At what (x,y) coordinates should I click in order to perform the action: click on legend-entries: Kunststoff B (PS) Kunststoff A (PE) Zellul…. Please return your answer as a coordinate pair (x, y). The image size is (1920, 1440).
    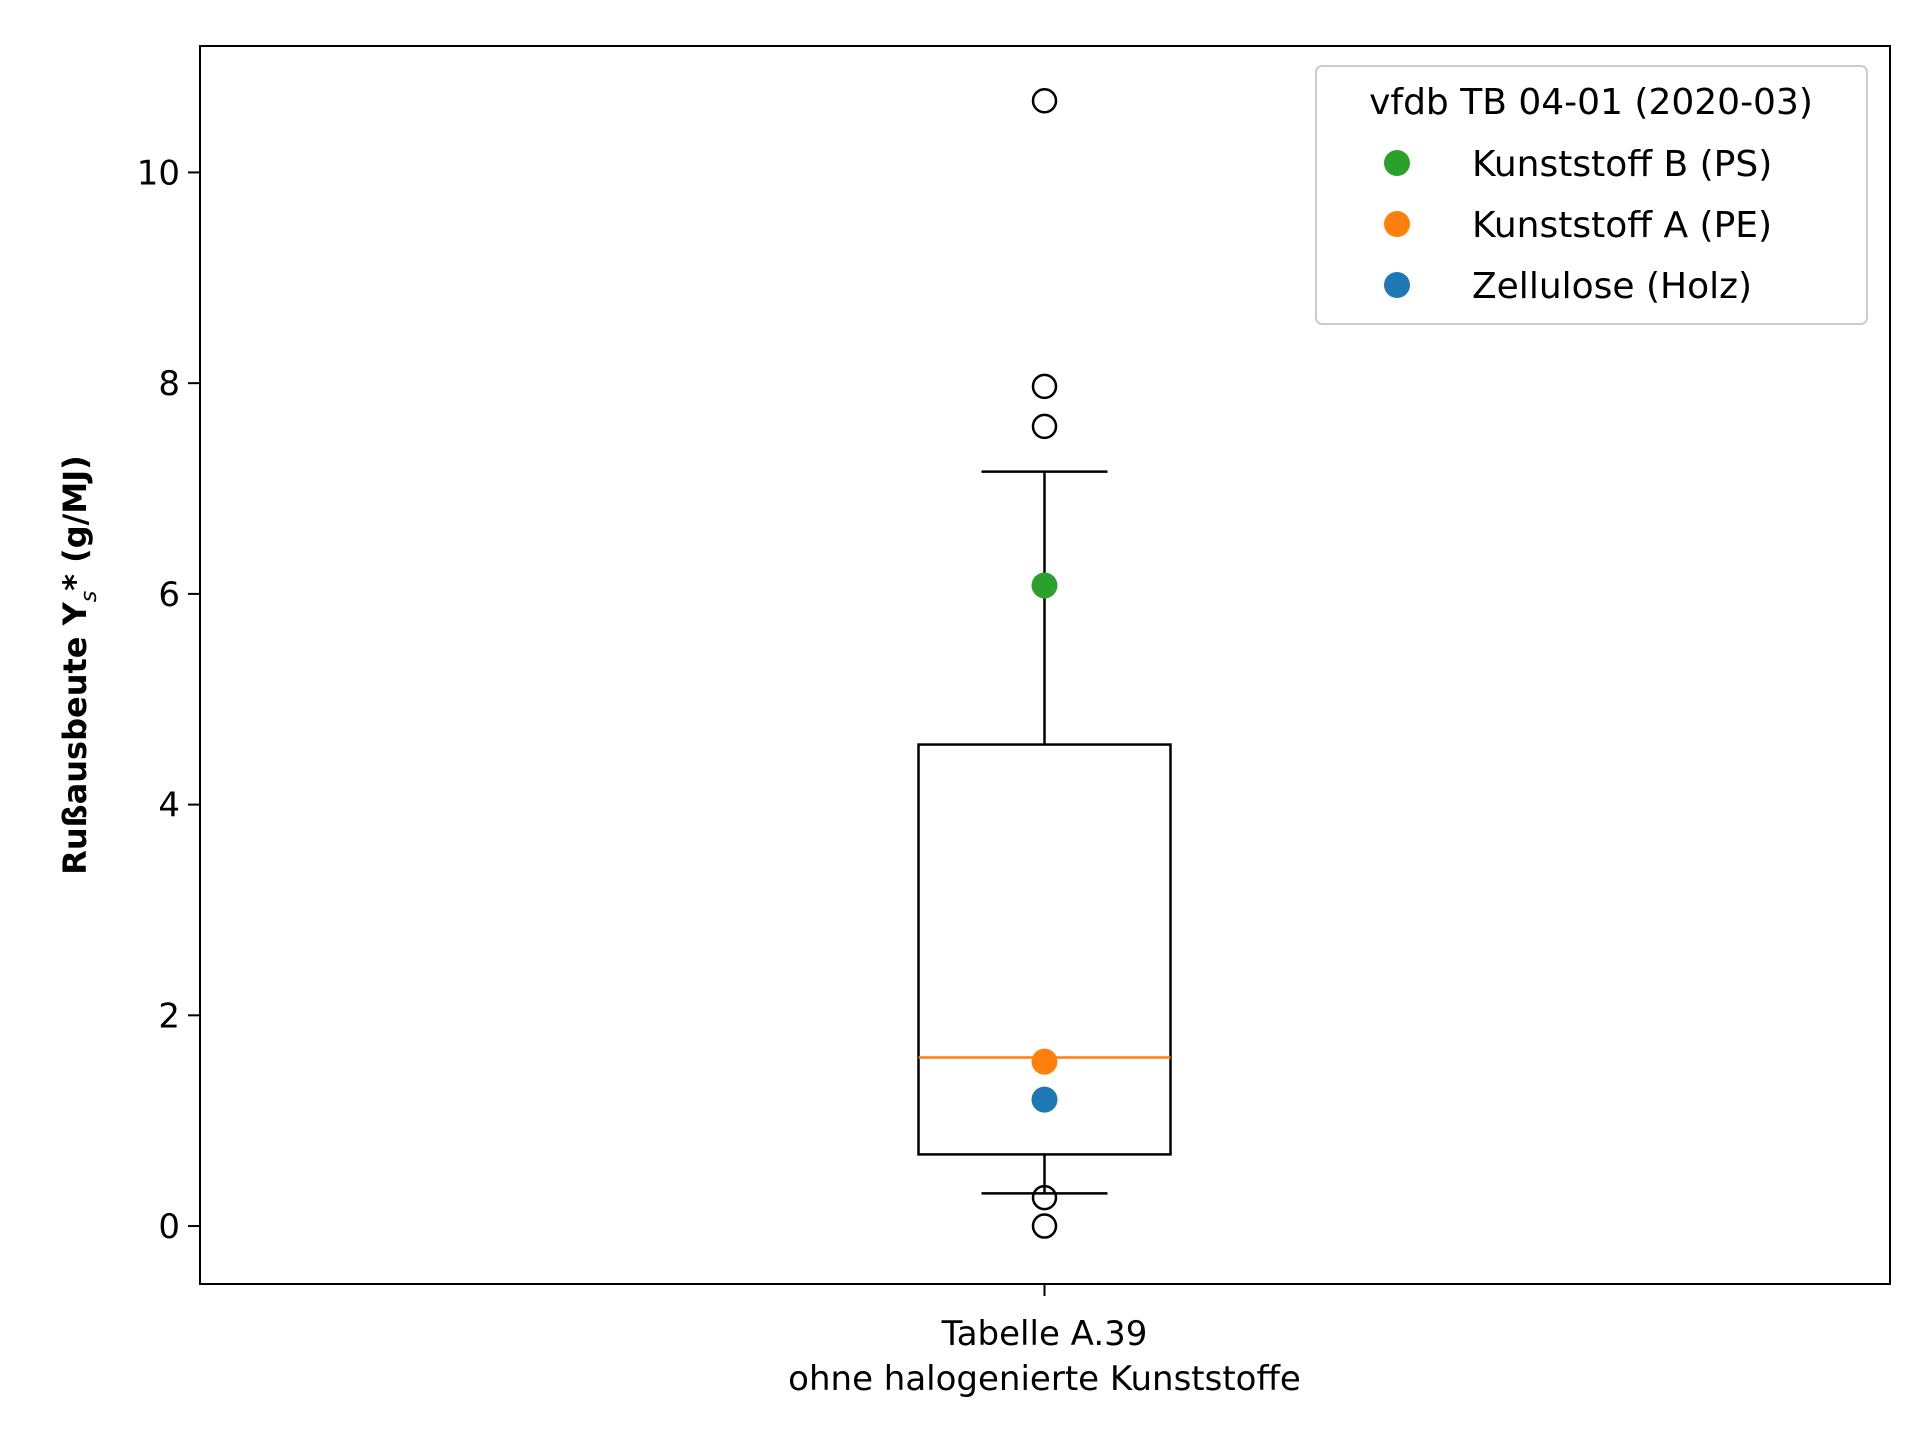
    Looking at the image, I should click on (1578, 225).